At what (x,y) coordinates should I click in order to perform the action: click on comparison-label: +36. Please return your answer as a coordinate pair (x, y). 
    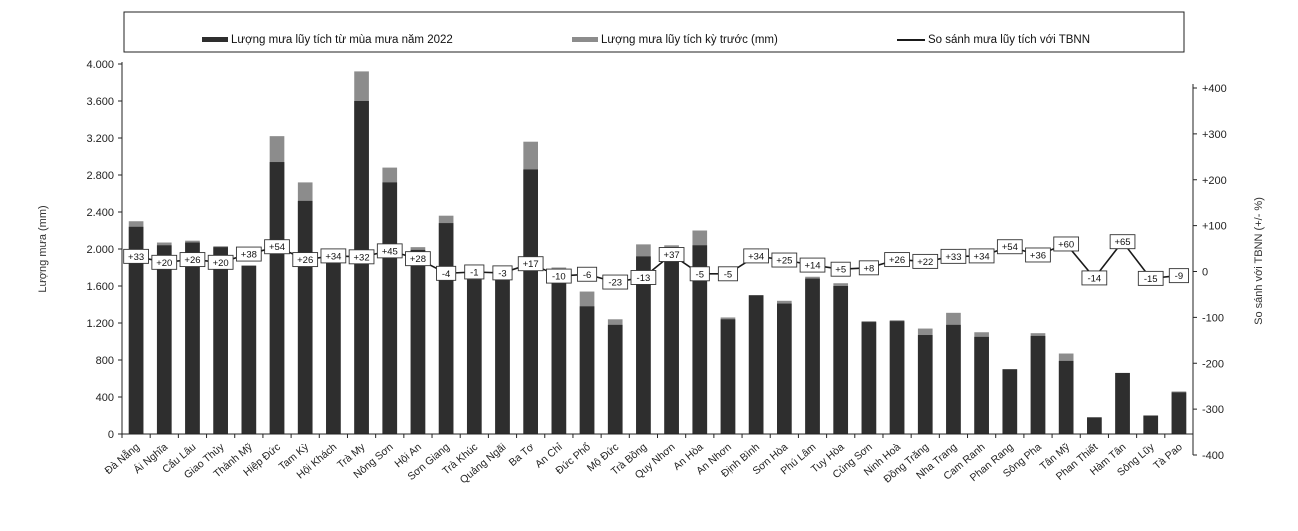
    Looking at the image, I should click on (1038, 255).